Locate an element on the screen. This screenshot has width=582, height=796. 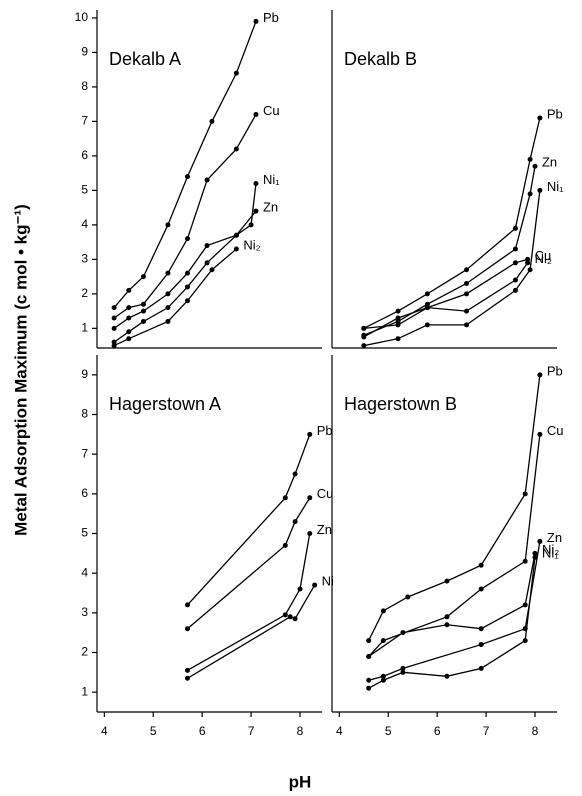
x-tick-label: 5 is located at coordinates (388, 731).